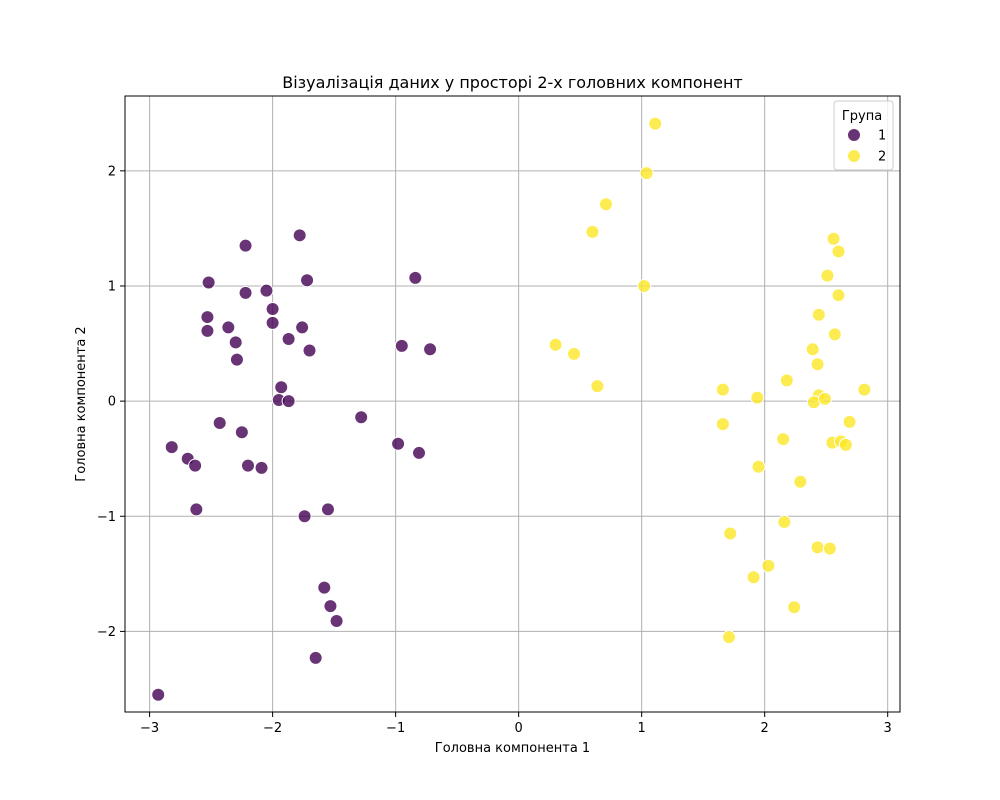  Describe the element at coordinates (106, 517) in the screenshot. I see `y-tick-label: −1` at that location.